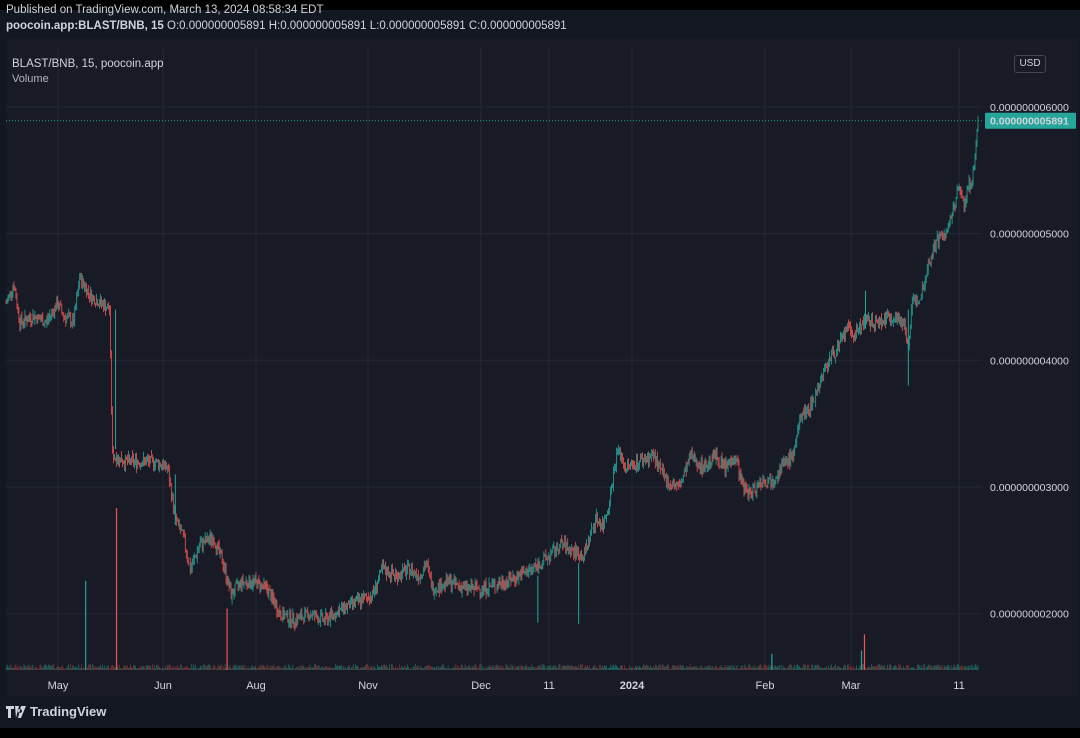 Image resolution: width=1080 pixels, height=738 pixels. Describe the element at coordinates (30, 79) in the screenshot. I see `volume-legend: Volume` at that location.